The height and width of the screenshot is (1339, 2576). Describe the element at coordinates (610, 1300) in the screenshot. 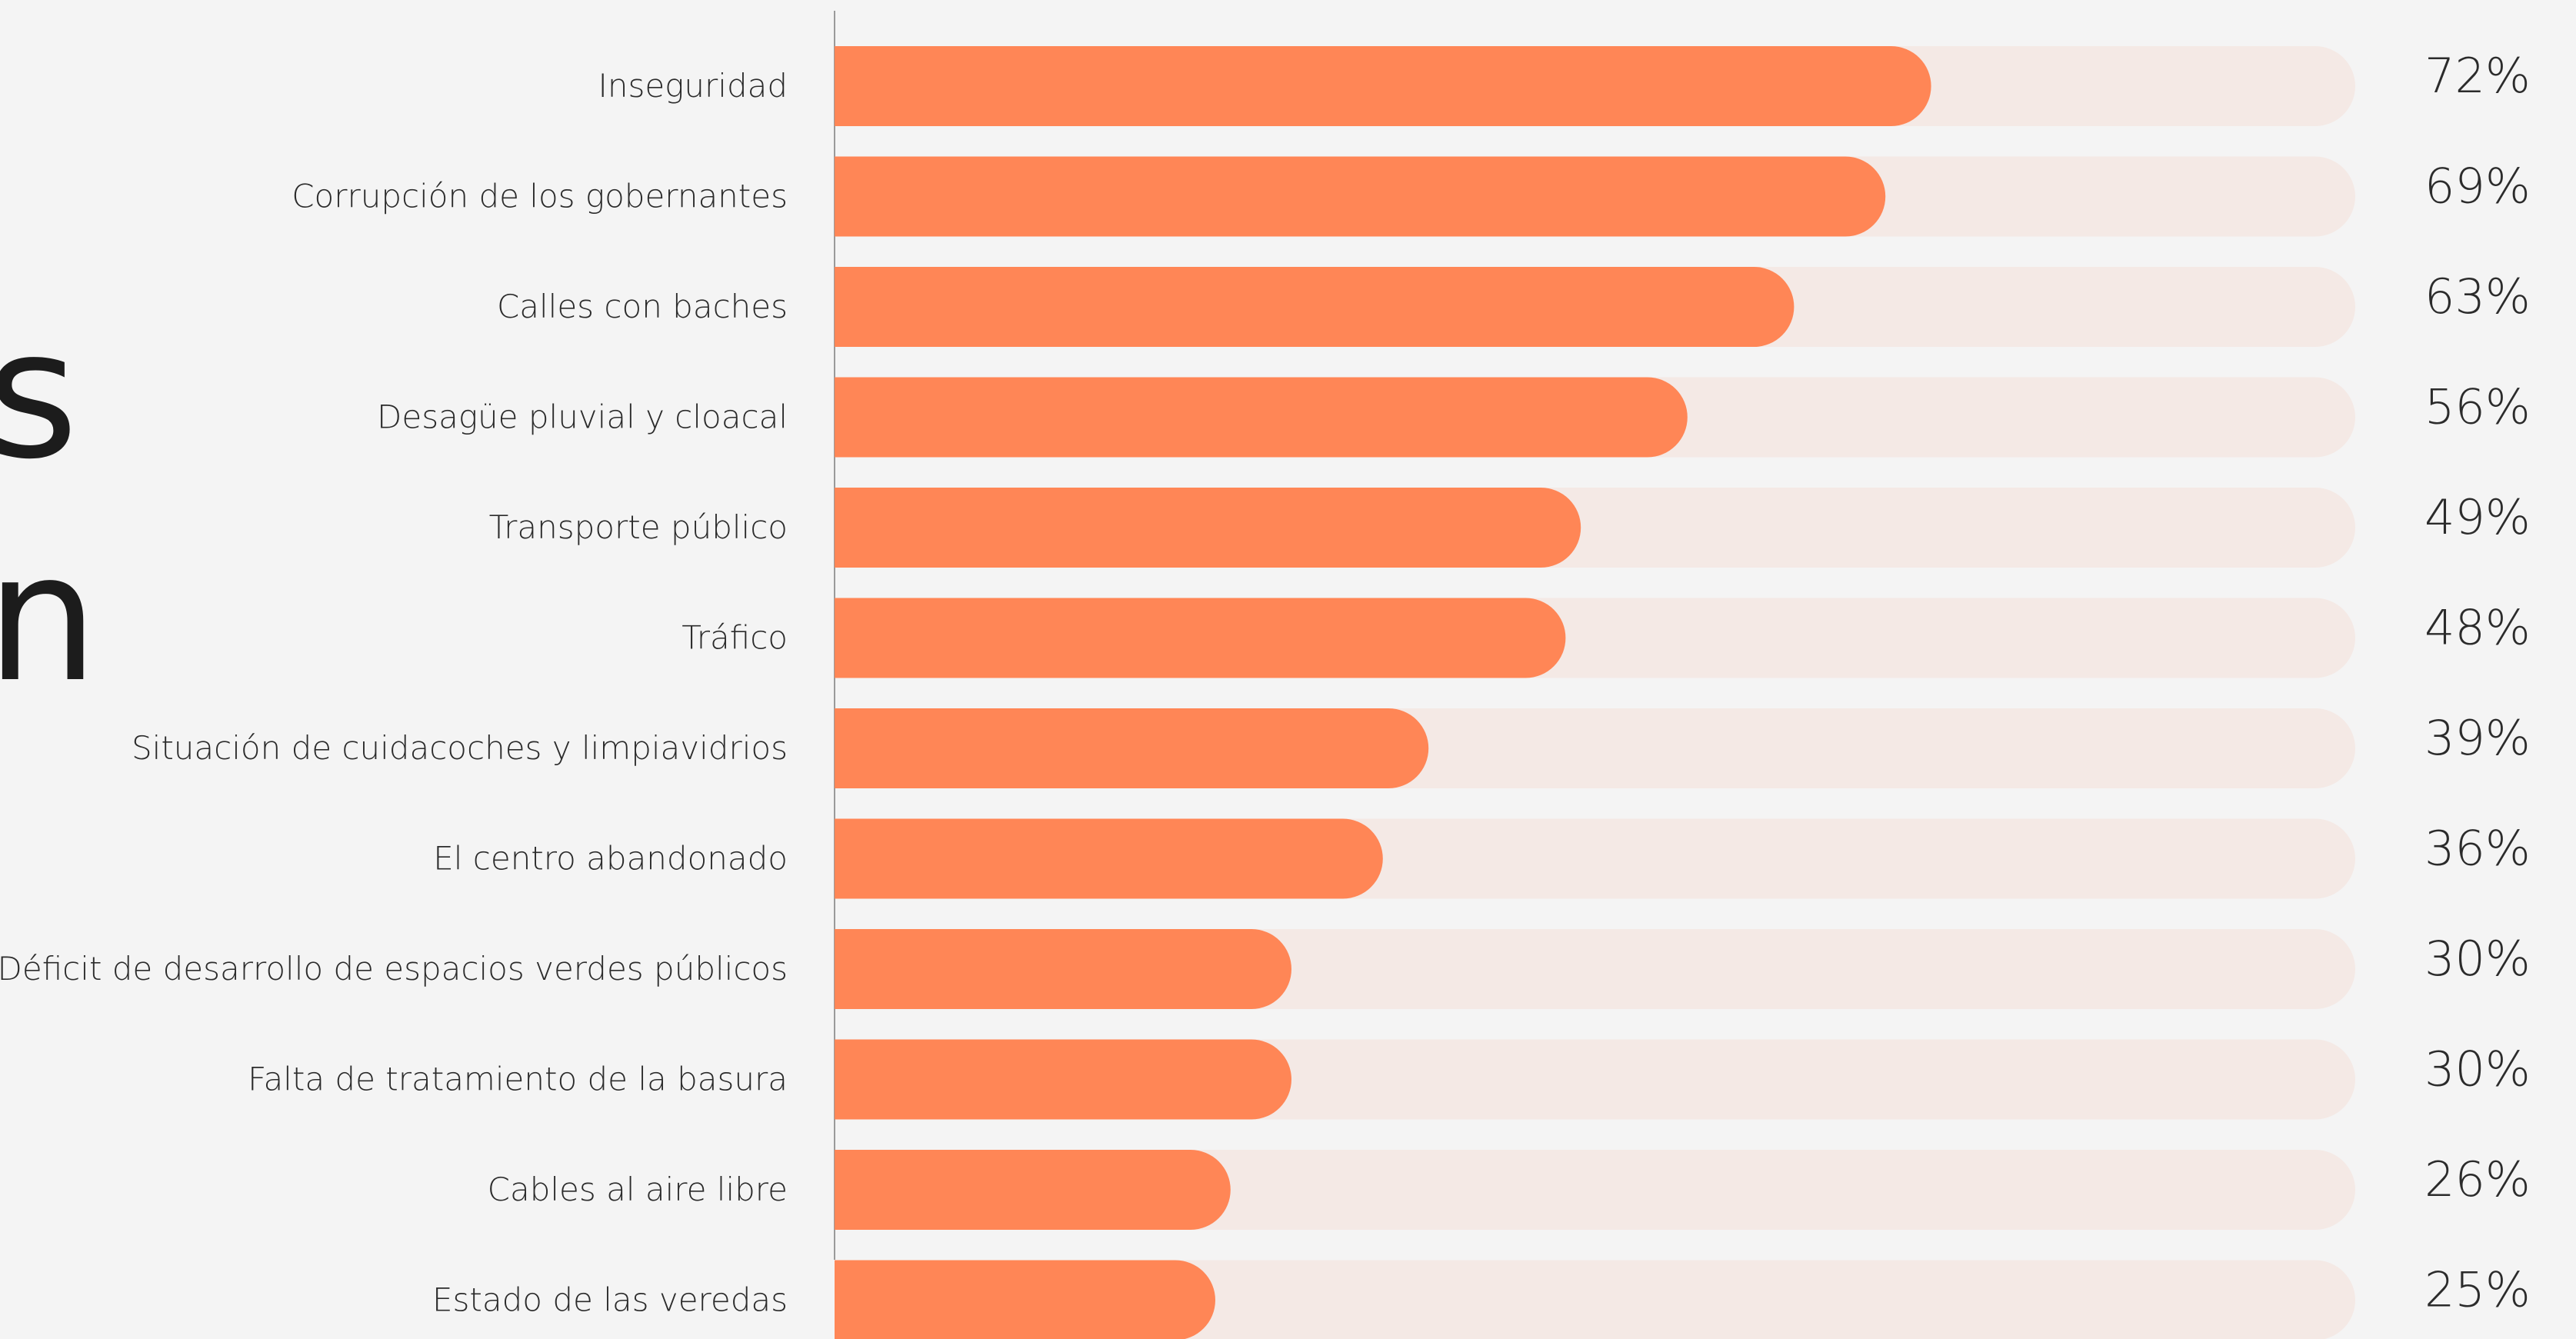

I see `category-label: Estado de las veredas` at that location.